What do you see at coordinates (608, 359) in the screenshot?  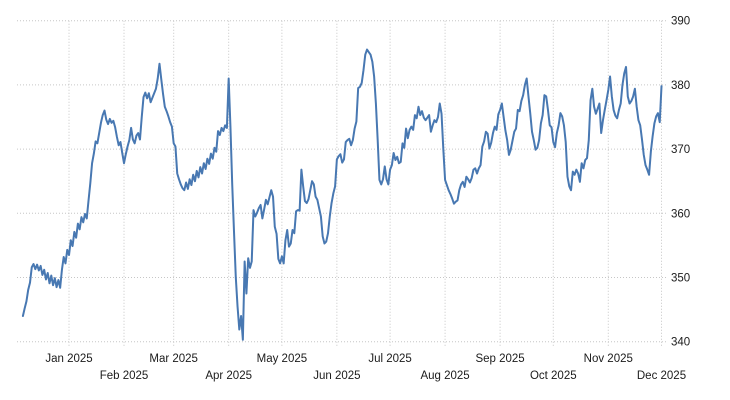 I see `x-tick-label: Nov 2025` at bounding box center [608, 359].